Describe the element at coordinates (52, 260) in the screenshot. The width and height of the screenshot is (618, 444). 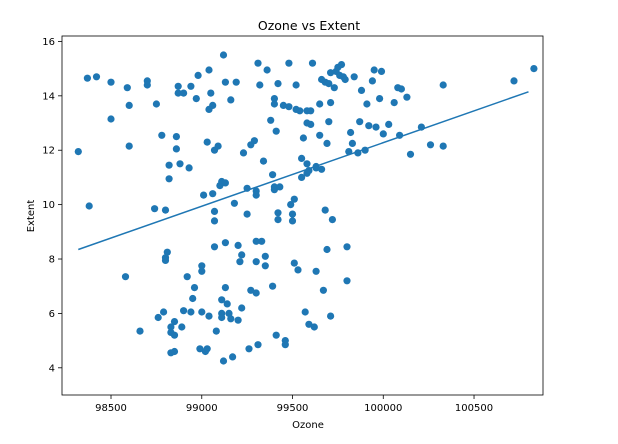
I see `y-tick-label-2: 8` at that location.